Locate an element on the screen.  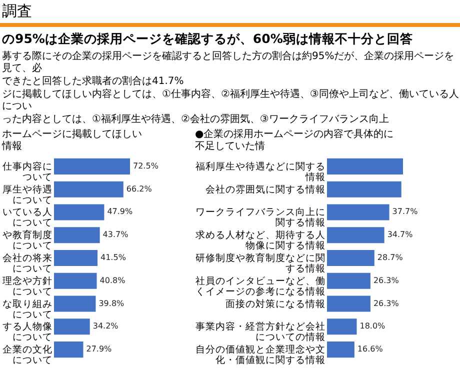
text: 募する際にその企業の採用ページを確認すると回答した方の割合は約95%だが、企業の採用ページを見て、必 is located at coordinates (229, 63).